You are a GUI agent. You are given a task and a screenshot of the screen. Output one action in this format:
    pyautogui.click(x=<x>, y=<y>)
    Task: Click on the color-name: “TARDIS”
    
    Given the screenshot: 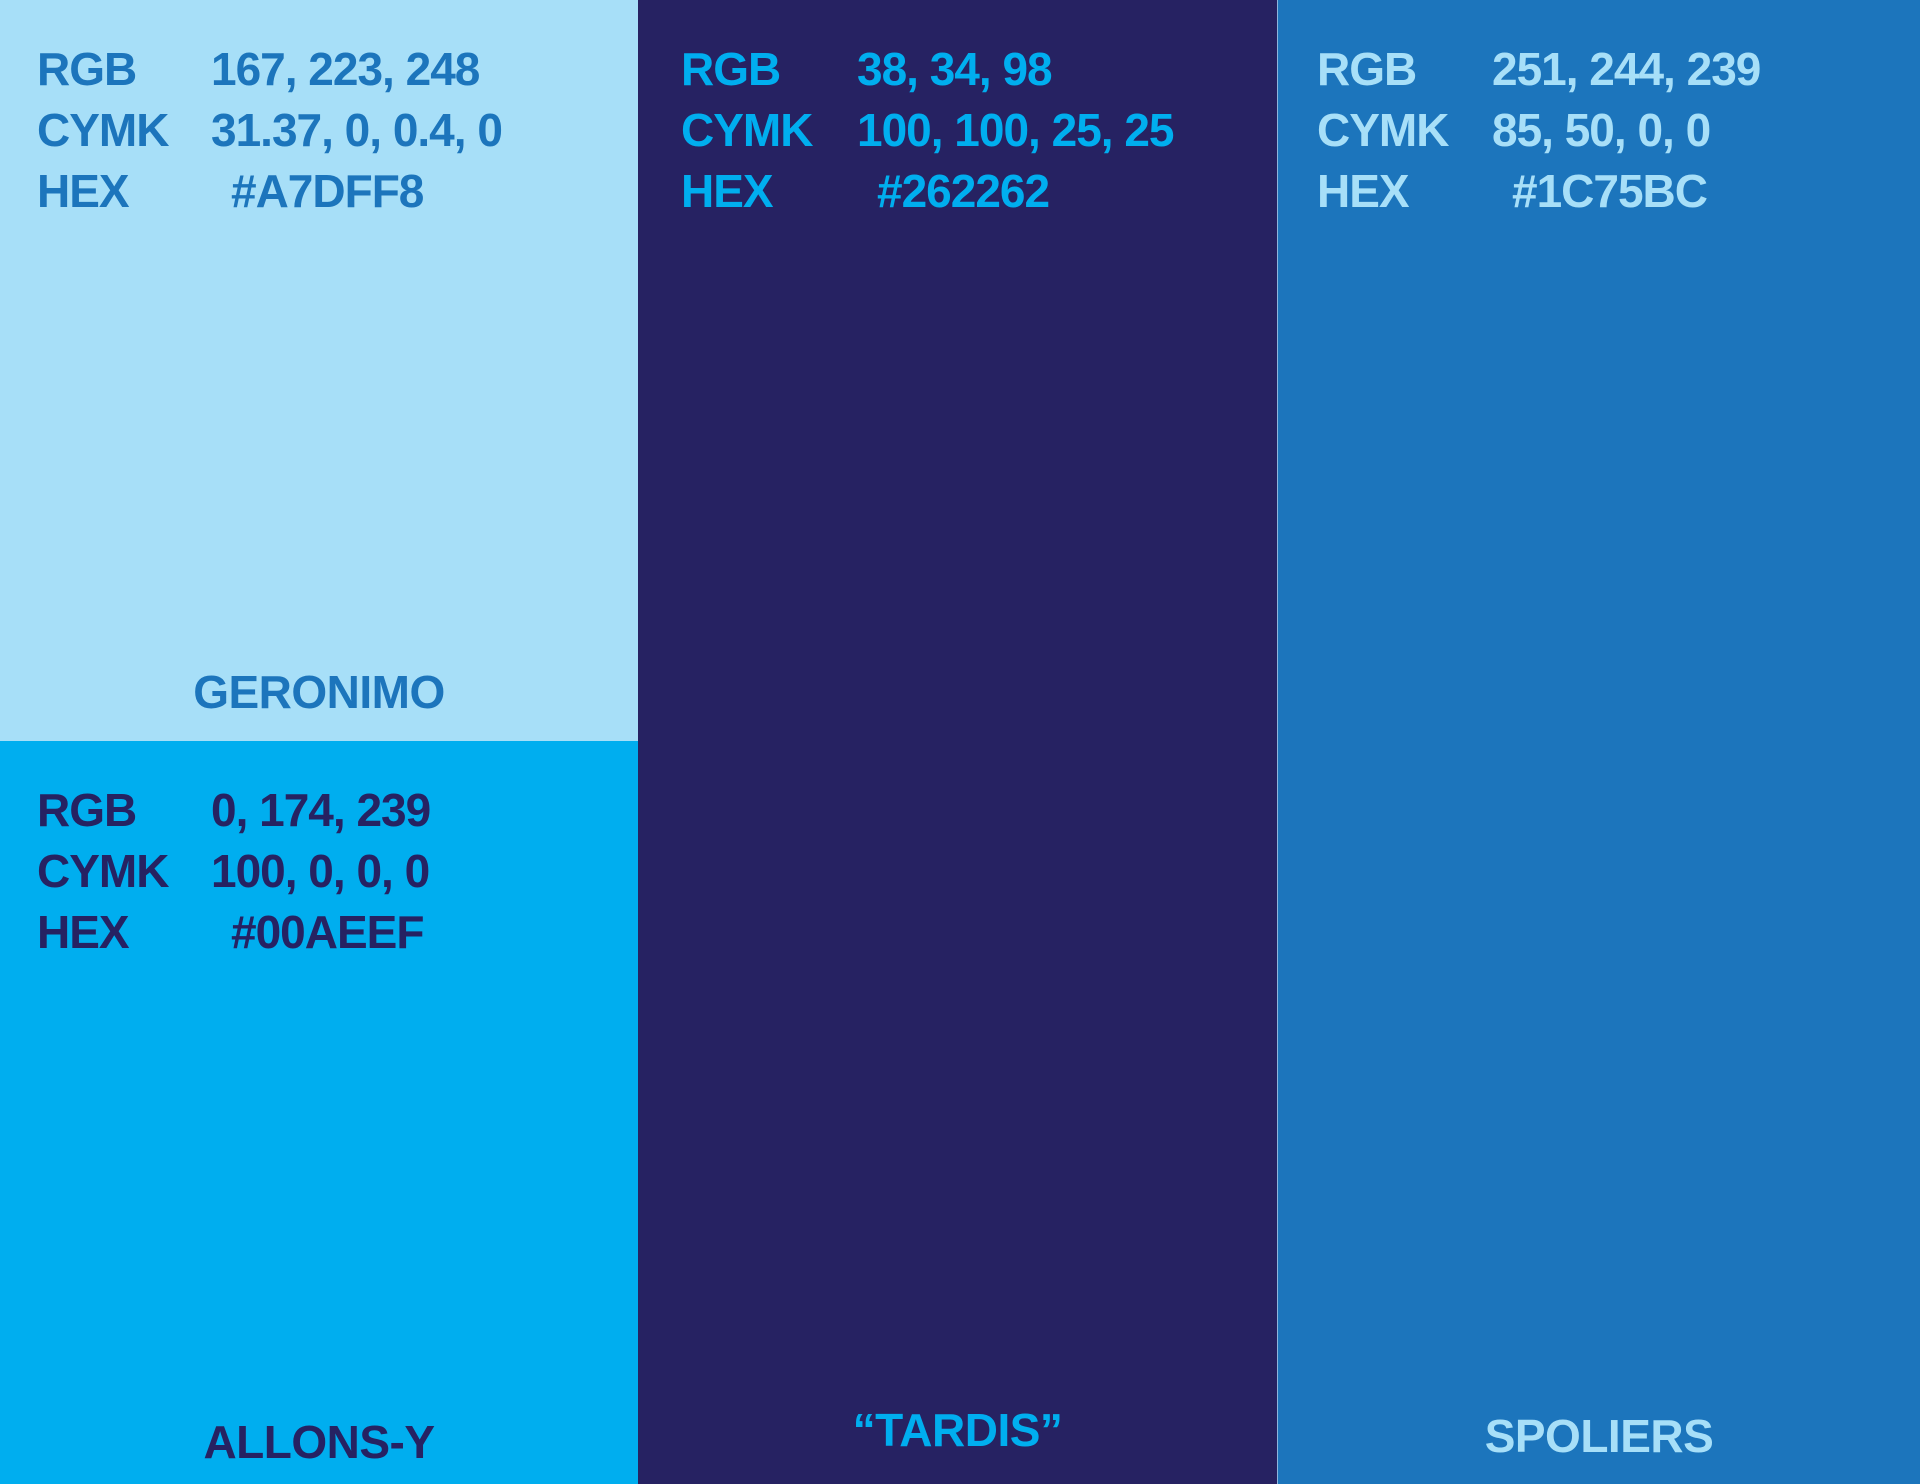 What is the action you would take?
    pyautogui.click(x=957, y=1430)
    